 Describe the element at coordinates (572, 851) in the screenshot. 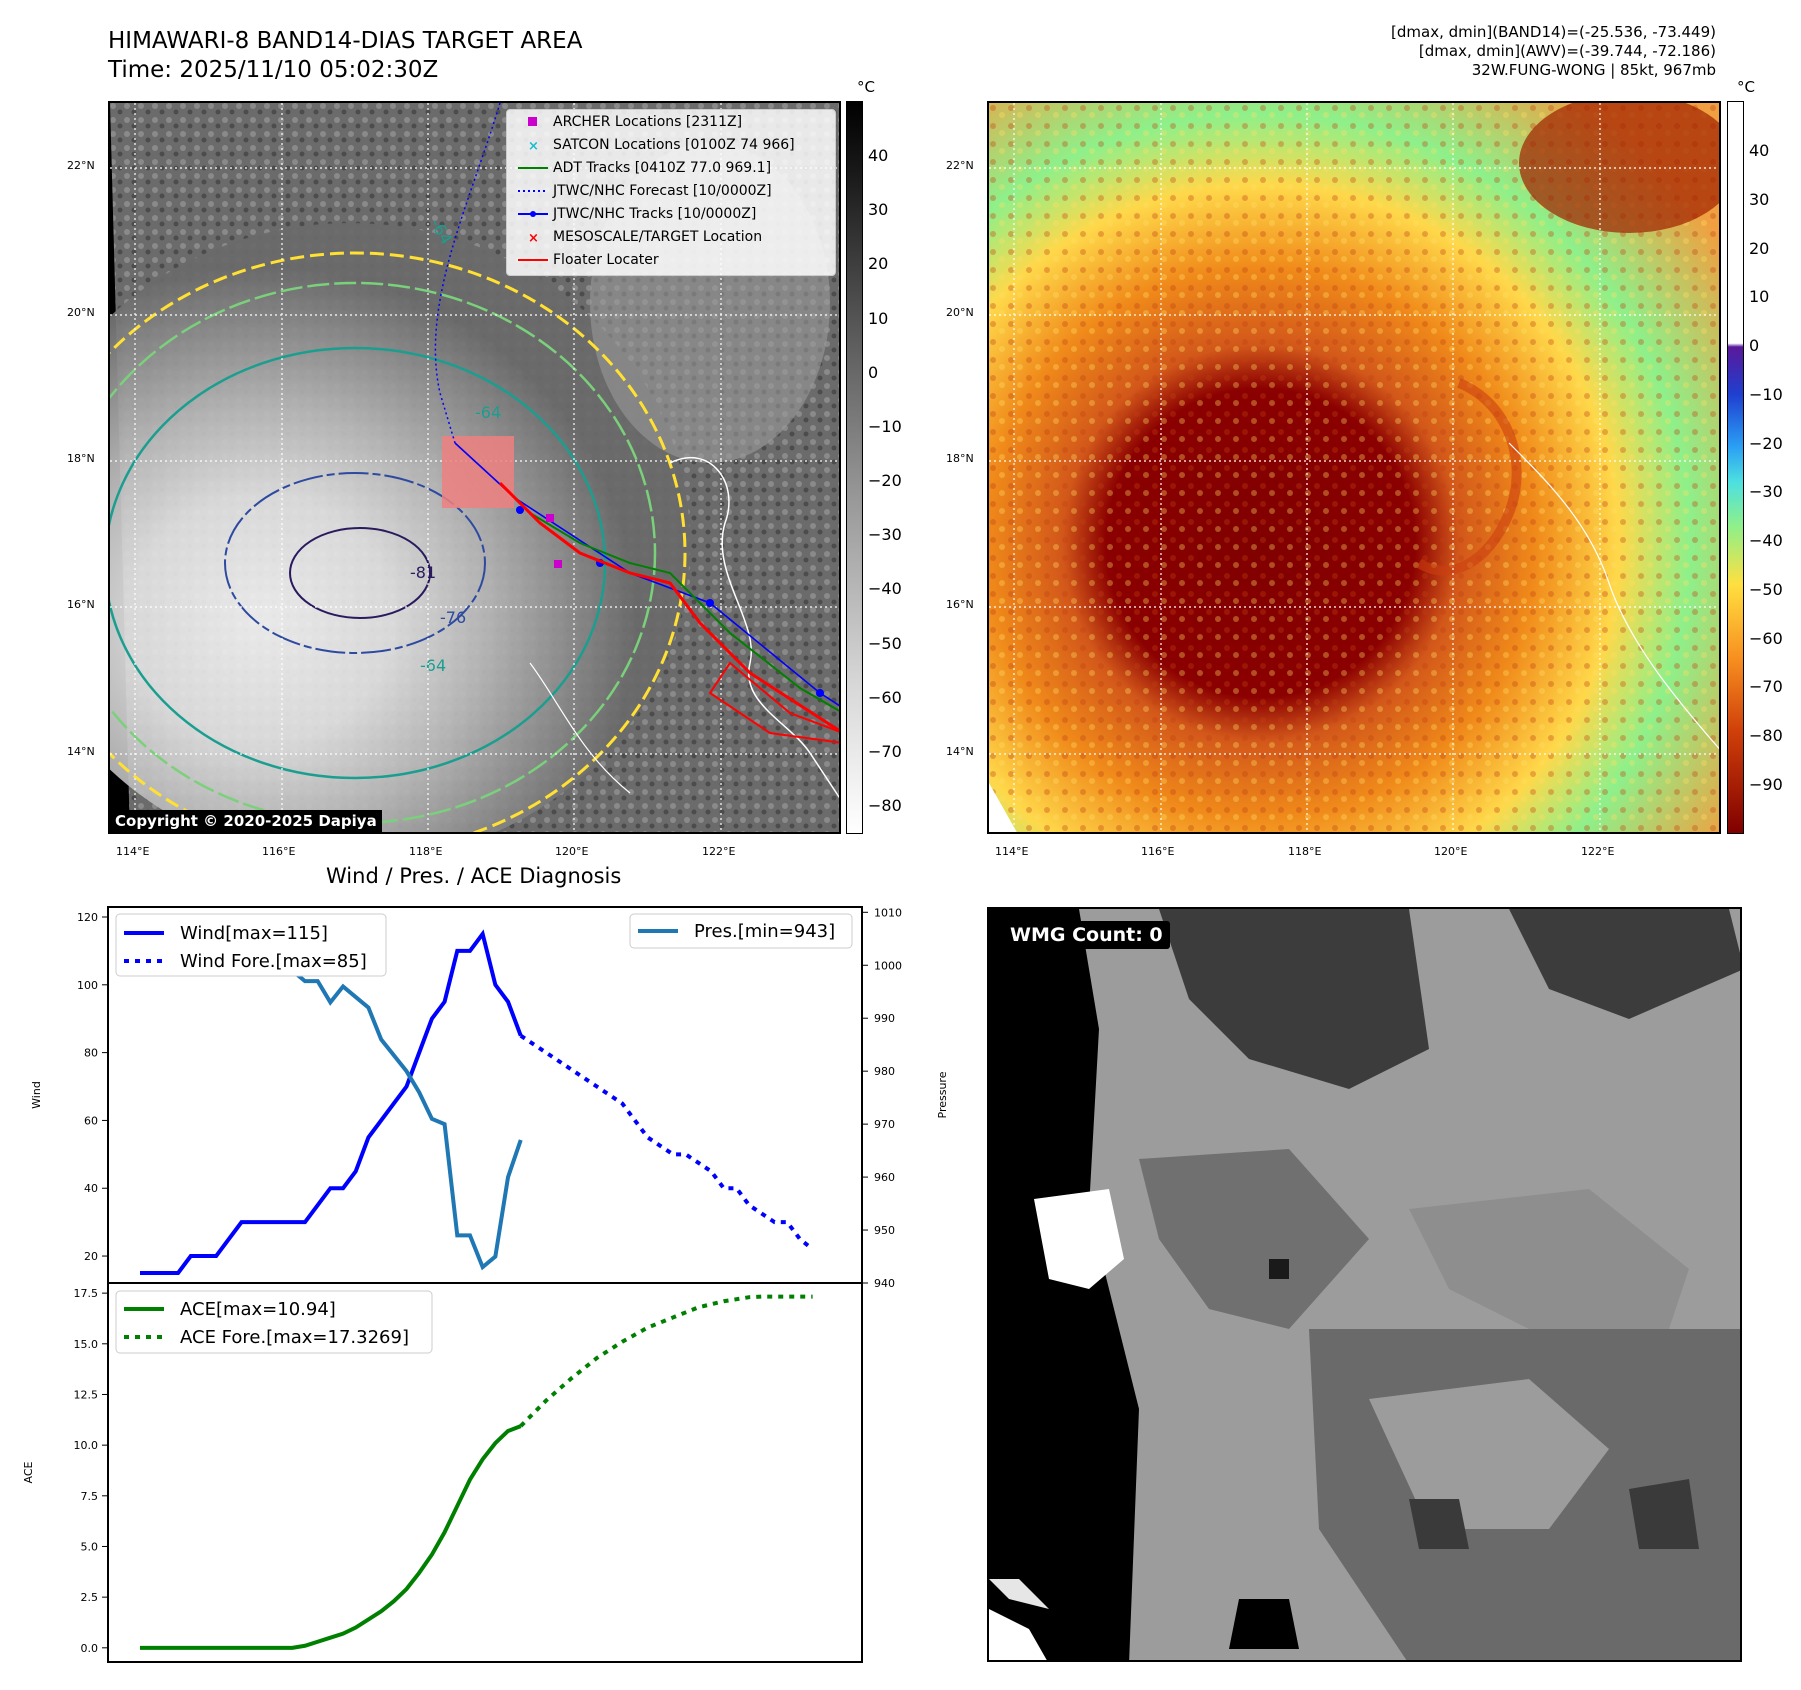

I see `ir-lon-120: 120°E` at that location.